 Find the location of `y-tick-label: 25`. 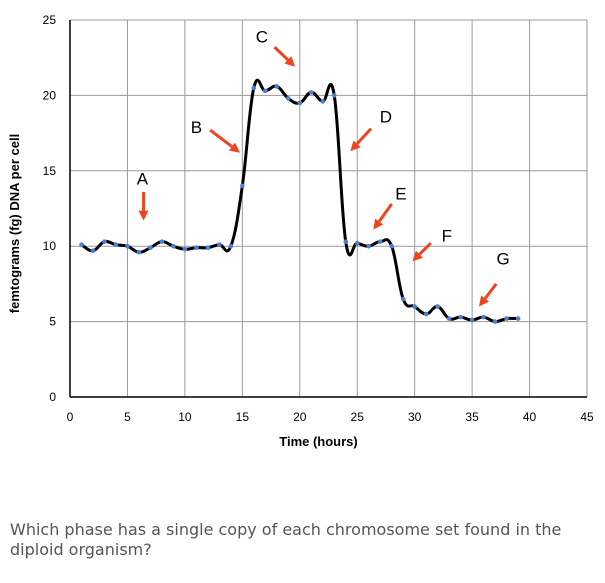

y-tick-label: 25 is located at coordinates (50, 20).